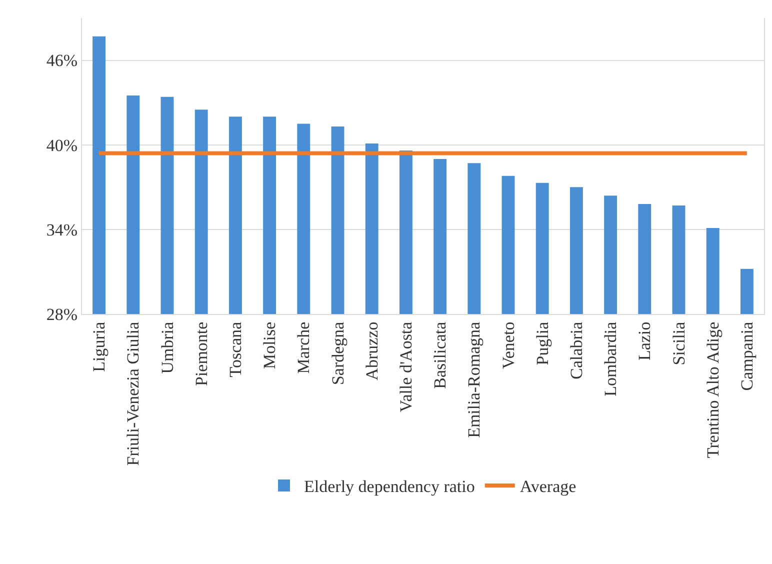  What do you see at coordinates (389, 486) in the screenshot?
I see `legend-label: Elderly dependency ratio` at bounding box center [389, 486].